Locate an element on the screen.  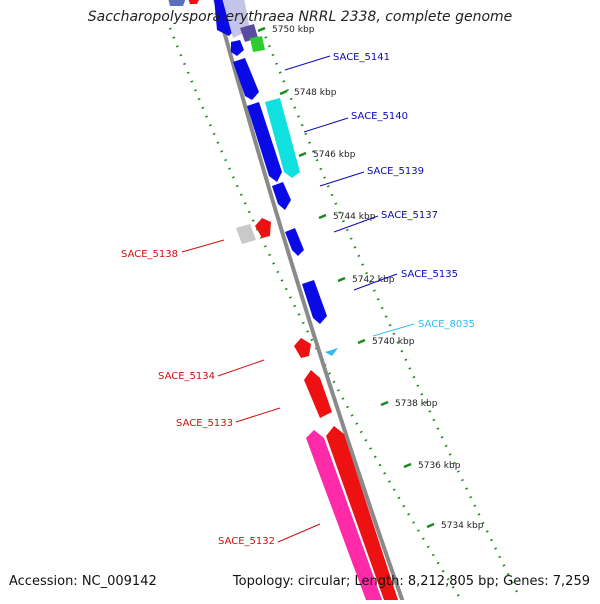
gene-label: SACE_5132 is located at coordinates (246, 541).